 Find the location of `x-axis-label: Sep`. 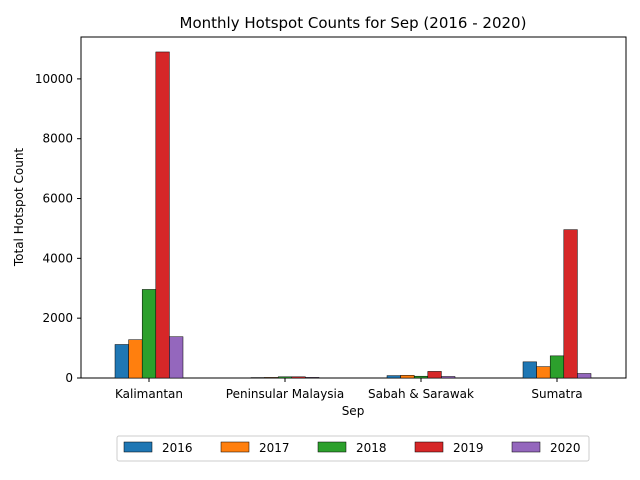

x-axis-label: Sep is located at coordinates (353, 411).